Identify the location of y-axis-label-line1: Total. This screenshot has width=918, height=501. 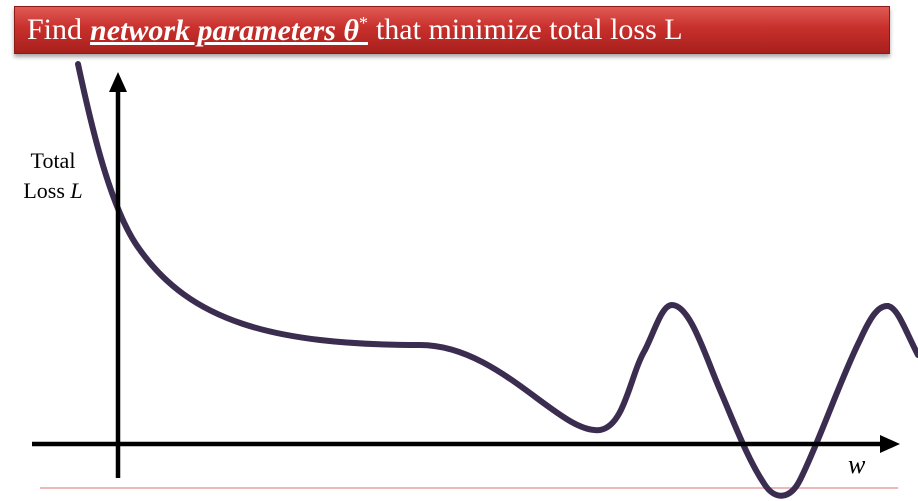
(53, 160).